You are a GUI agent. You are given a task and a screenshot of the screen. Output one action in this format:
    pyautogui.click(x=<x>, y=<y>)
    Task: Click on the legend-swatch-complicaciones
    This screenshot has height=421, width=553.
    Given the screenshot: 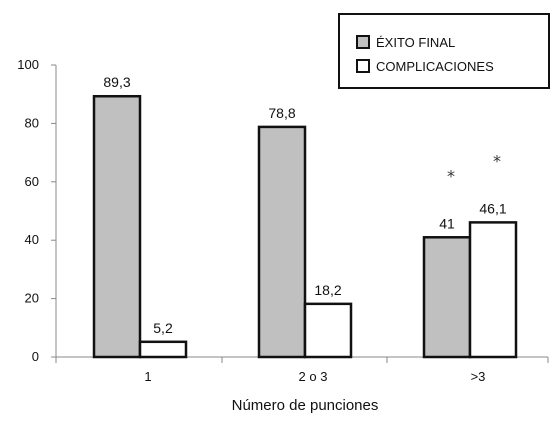 What is the action you would take?
    pyautogui.click(x=363, y=66)
    